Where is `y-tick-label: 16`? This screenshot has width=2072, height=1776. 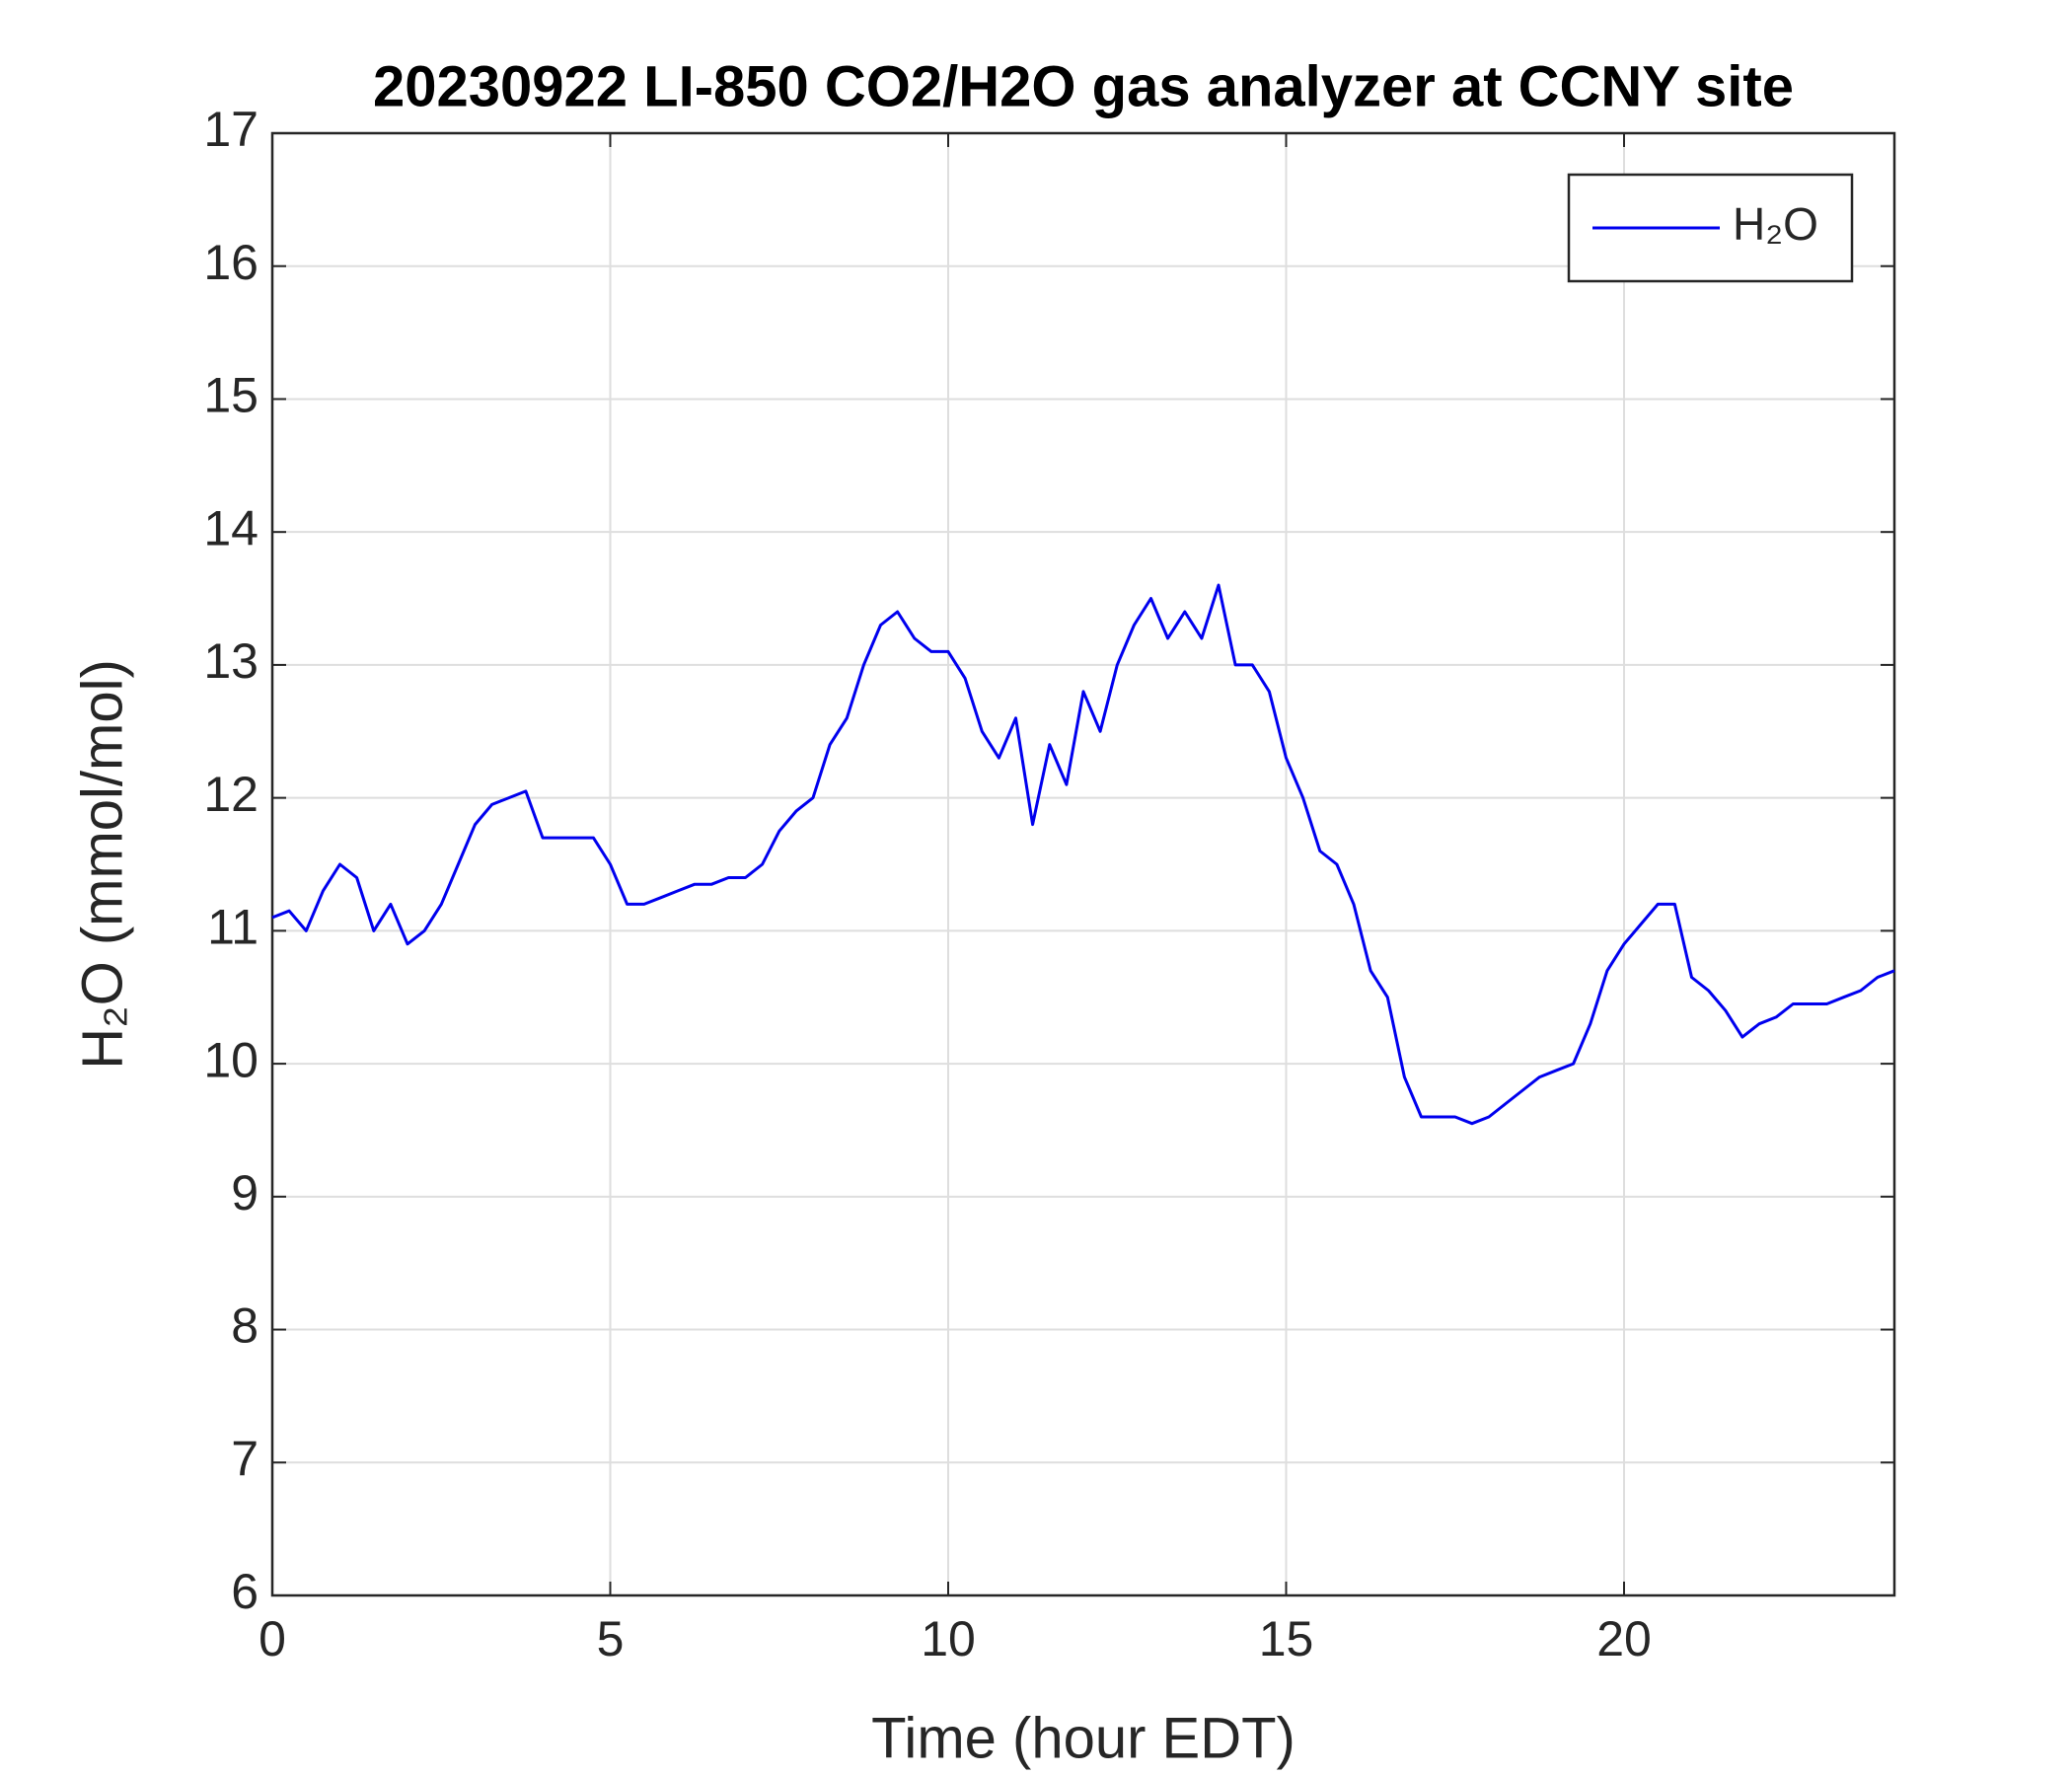
y-tick-label: 16 is located at coordinates (231, 262).